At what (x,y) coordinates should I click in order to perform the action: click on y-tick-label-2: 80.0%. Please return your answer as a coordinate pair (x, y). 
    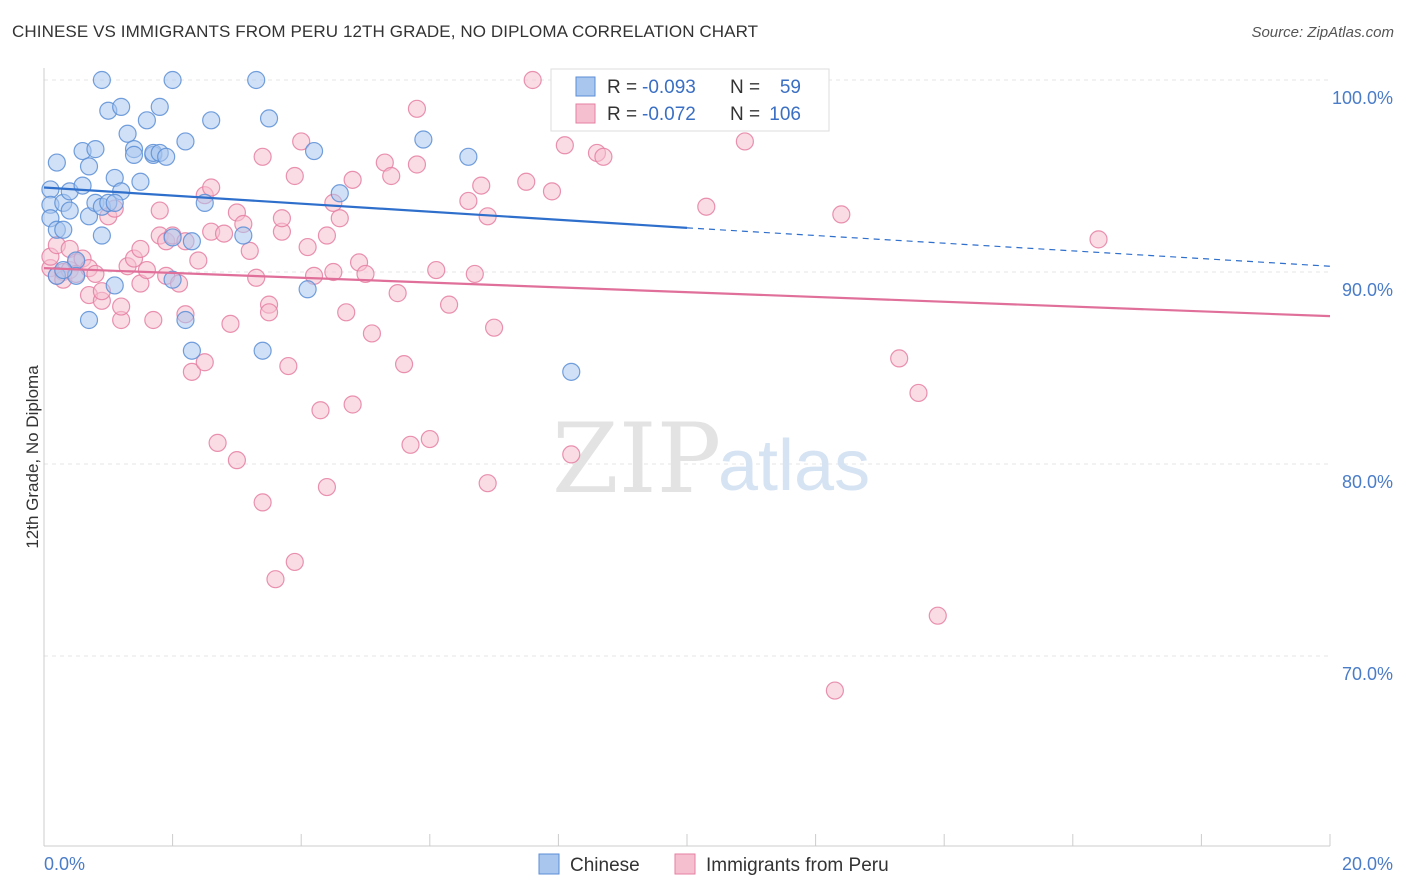
    Looking at the image, I should click on (1367, 482).